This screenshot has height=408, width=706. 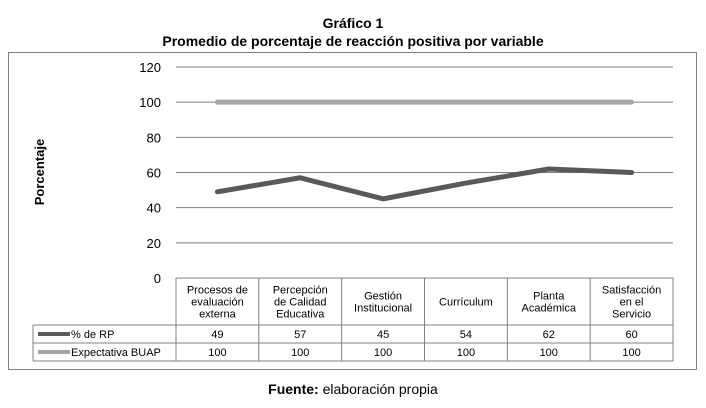 I want to click on y-tick-label: 120, so click(x=150, y=67).